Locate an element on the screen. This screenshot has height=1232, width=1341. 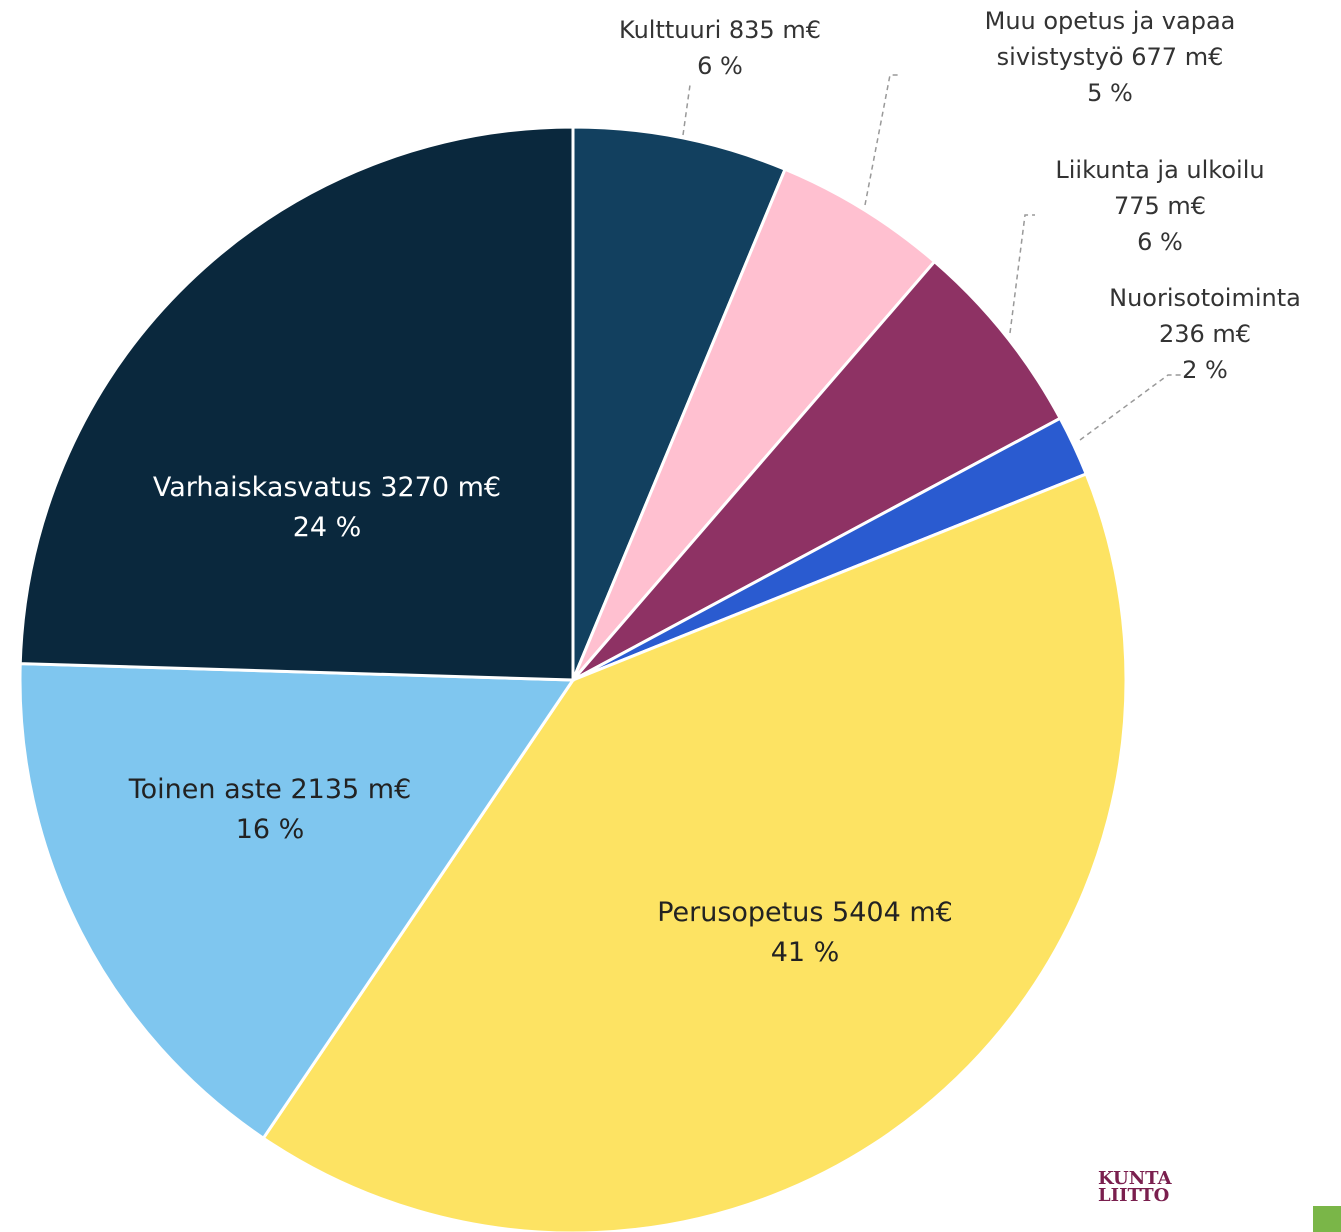
percent-label: 5 % is located at coordinates (1110, 93).